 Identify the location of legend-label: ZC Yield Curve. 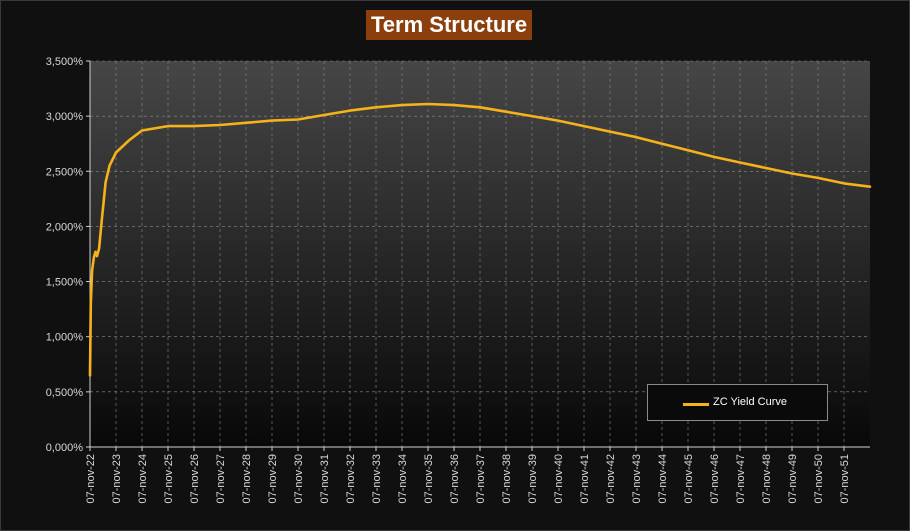
(750, 402).